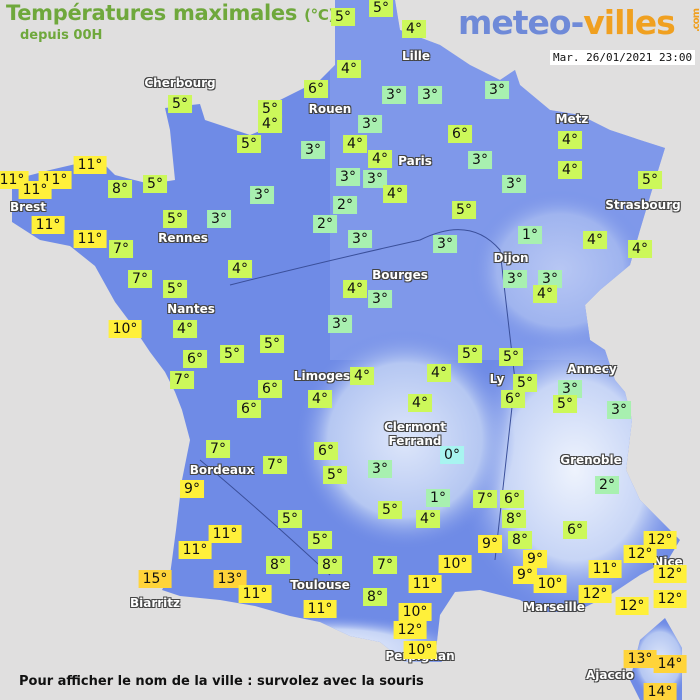  Describe the element at coordinates (155, 579) in the screenshot. I see `temperature-marker: 15°` at that location.